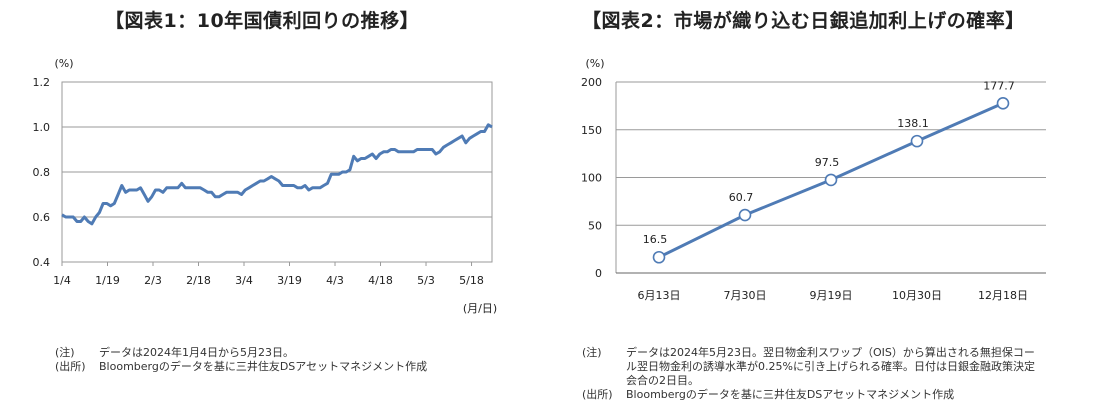 The width and height of the screenshot is (1100, 412). I want to click on chart1-x-tick-label: 5/3, so click(426, 280).